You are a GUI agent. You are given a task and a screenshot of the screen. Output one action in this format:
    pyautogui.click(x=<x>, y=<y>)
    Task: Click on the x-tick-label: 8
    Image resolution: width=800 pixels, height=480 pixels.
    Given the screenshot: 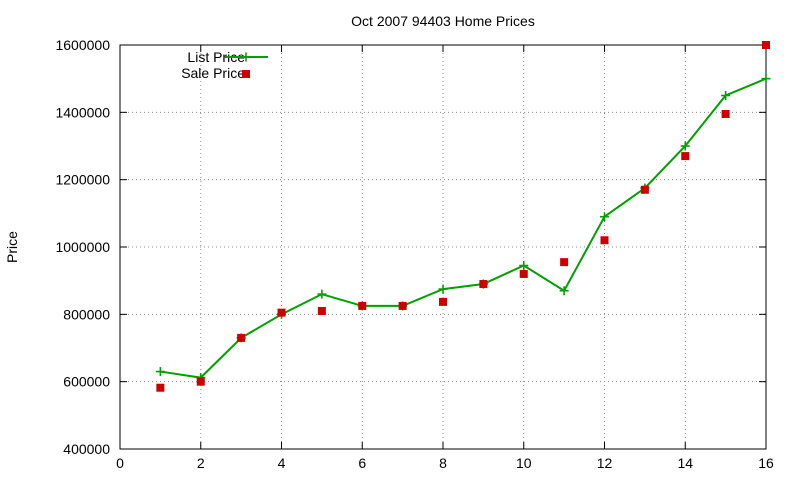 What is the action you would take?
    pyautogui.click(x=443, y=463)
    